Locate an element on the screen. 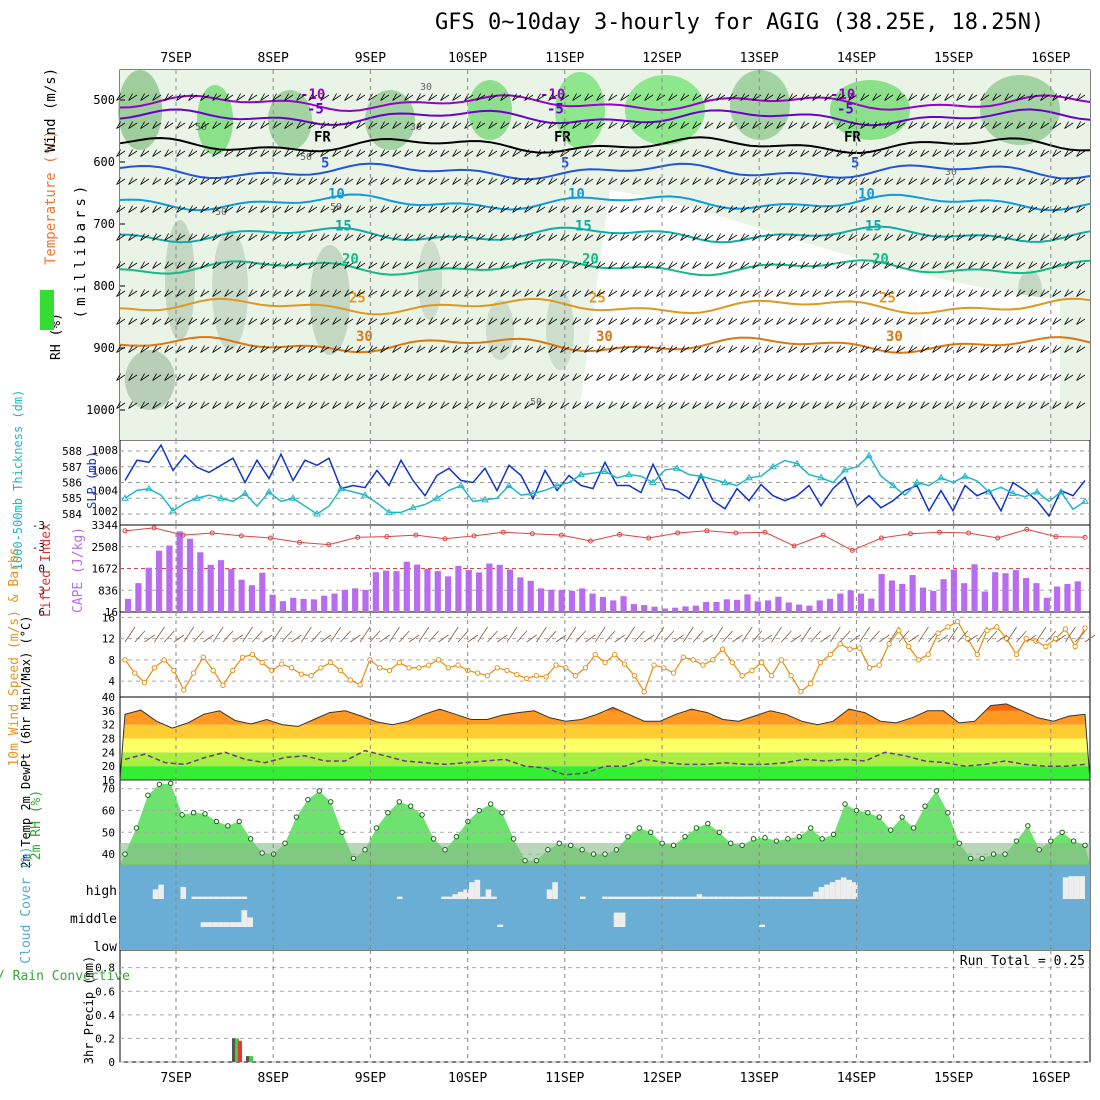 This screenshot has height=1100, width=1100. rh-shade is located at coordinates (500, 330).